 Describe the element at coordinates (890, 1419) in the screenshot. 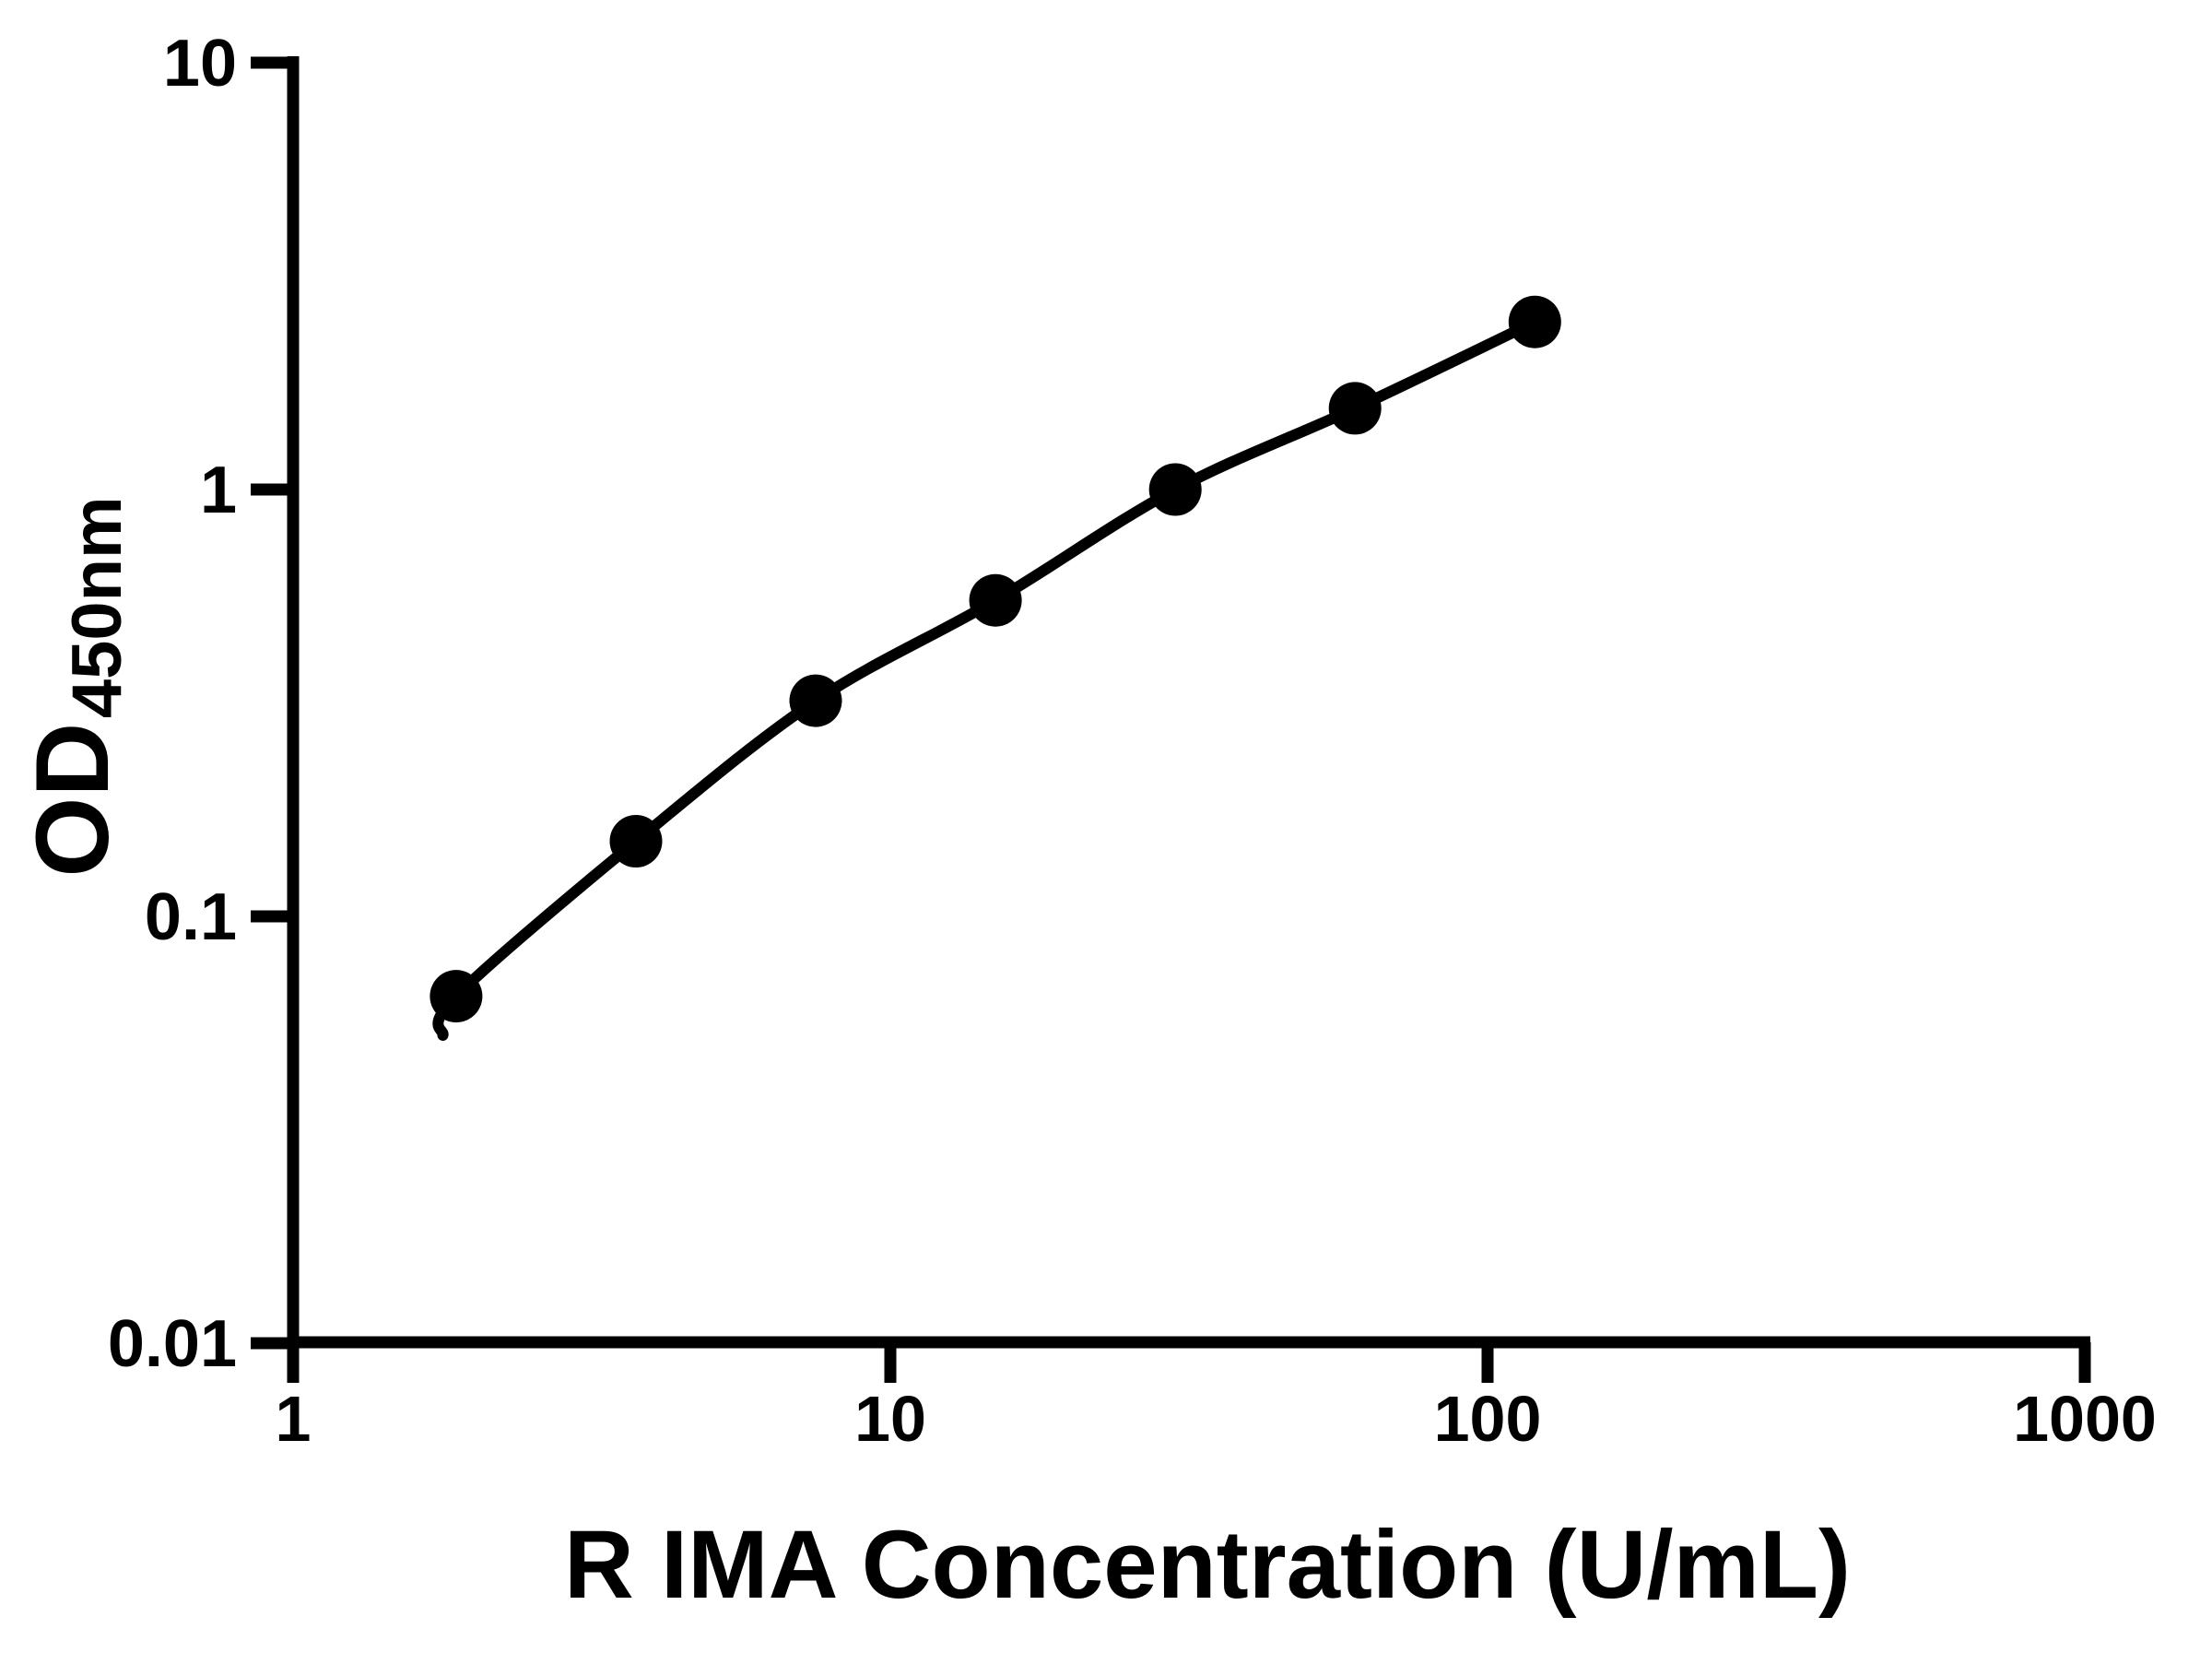

I see `x-tick-label: 10` at that location.